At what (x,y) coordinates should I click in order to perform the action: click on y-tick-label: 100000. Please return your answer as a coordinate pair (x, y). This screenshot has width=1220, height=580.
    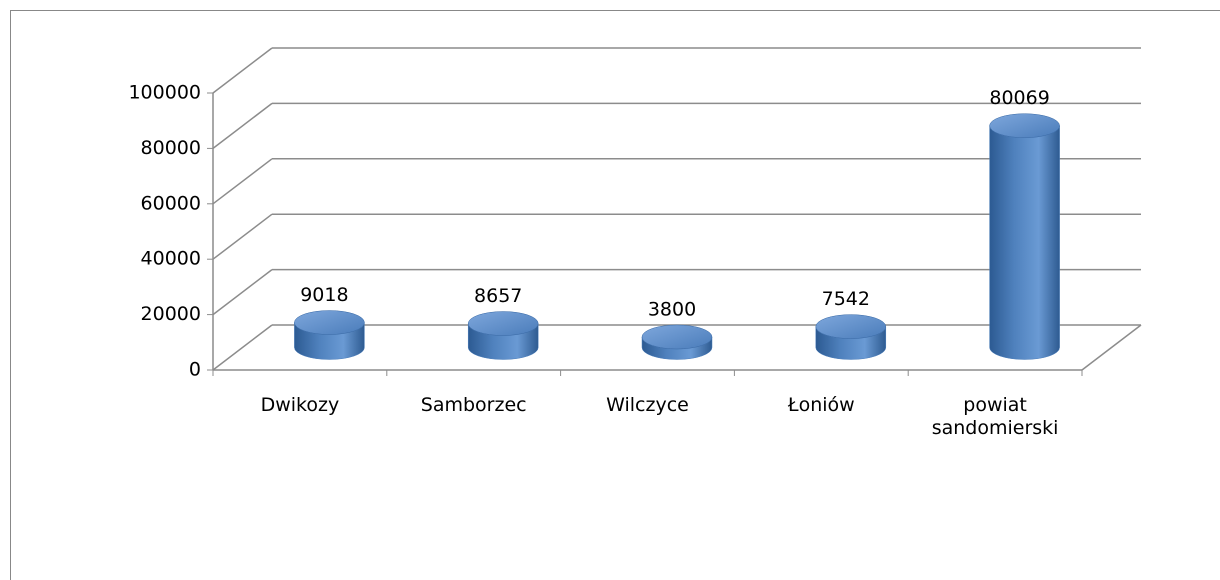
    Looking at the image, I should click on (164, 93).